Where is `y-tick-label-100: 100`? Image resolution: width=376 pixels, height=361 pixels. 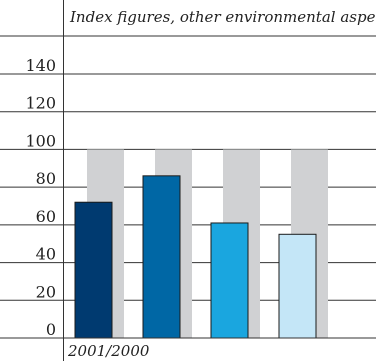
y-tick-label-100: 100 is located at coordinates (40, 140).